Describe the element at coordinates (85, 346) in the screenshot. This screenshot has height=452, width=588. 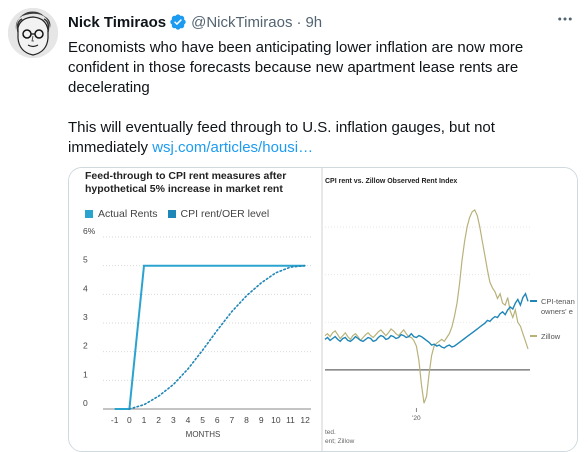
I see `left-ytick-label: 2` at that location.